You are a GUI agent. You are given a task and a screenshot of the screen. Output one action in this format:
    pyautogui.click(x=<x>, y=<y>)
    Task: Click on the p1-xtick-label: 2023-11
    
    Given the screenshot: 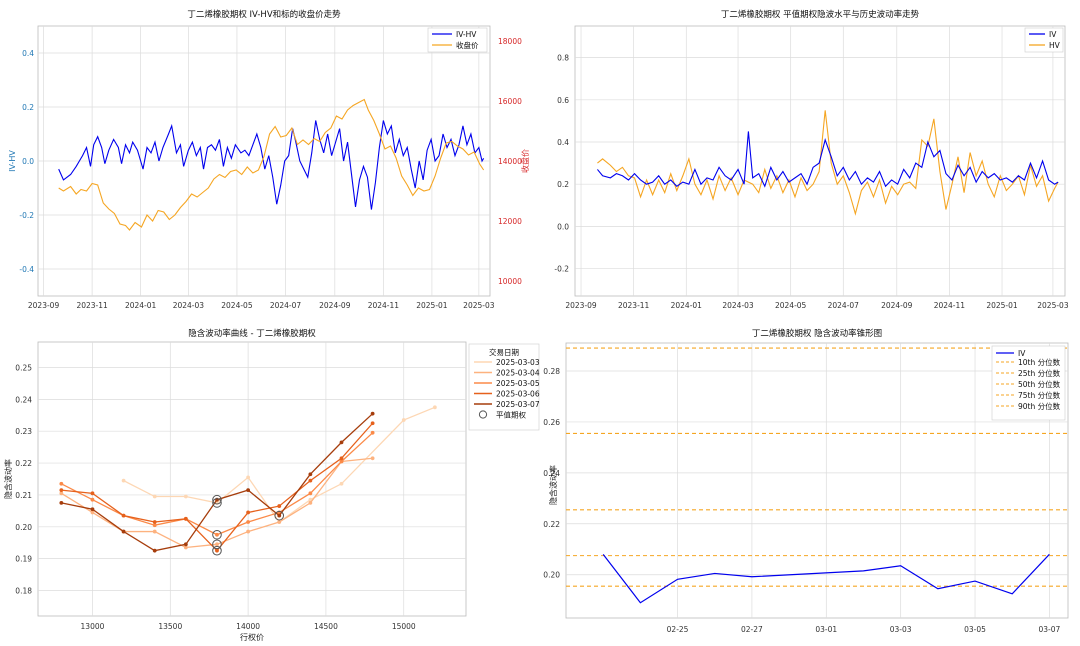 What is the action you would take?
    pyautogui.click(x=92, y=305)
    